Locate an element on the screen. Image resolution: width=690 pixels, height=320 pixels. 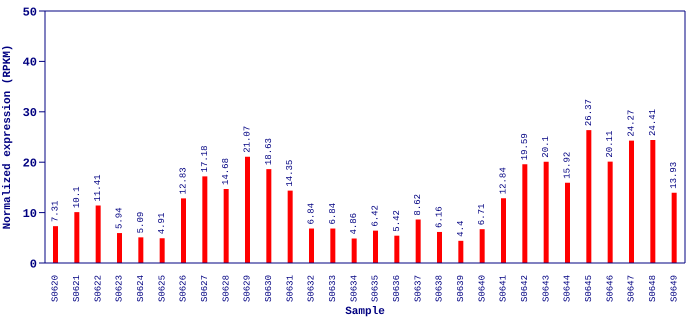
data-label: 14.68 is located at coordinates (226, 172).